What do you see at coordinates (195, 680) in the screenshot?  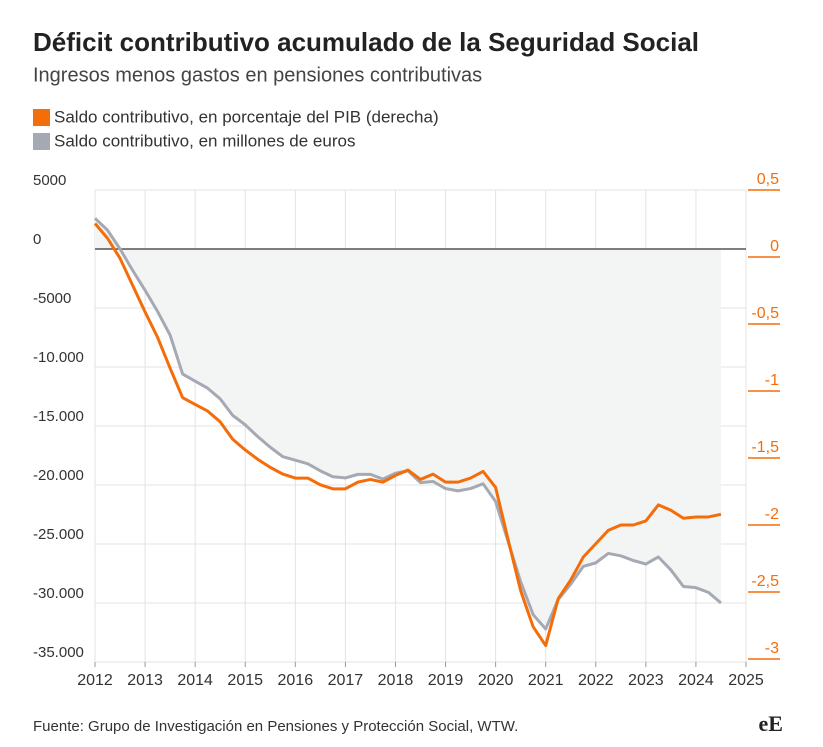 I see `x-tick-label: 2014` at bounding box center [195, 680].